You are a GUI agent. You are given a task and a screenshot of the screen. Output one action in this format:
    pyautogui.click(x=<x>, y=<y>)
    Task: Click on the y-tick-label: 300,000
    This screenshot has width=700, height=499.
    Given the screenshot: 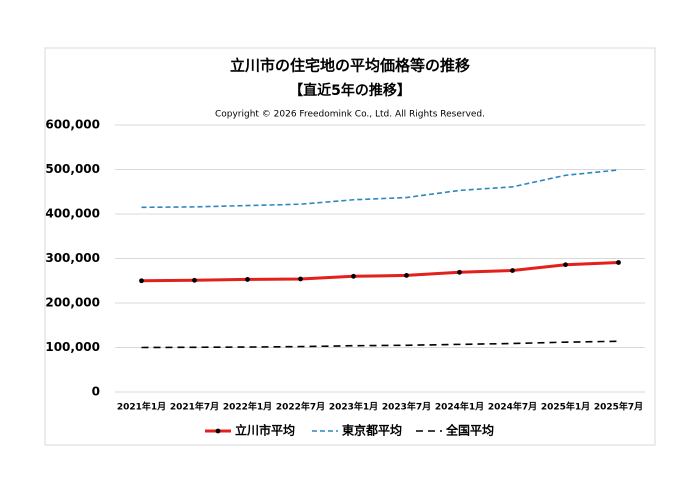 What is the action you would take?
    pyautogui.click(x=72, y=258)
    